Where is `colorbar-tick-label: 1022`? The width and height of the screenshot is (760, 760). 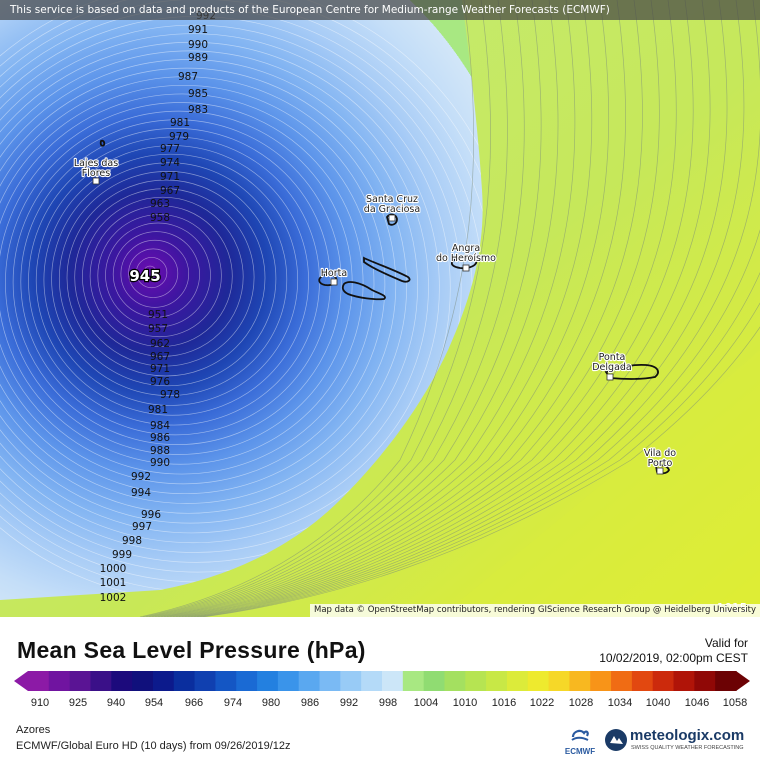
colorbar-tick-label: 1022 is located at coordinates (542, 703).